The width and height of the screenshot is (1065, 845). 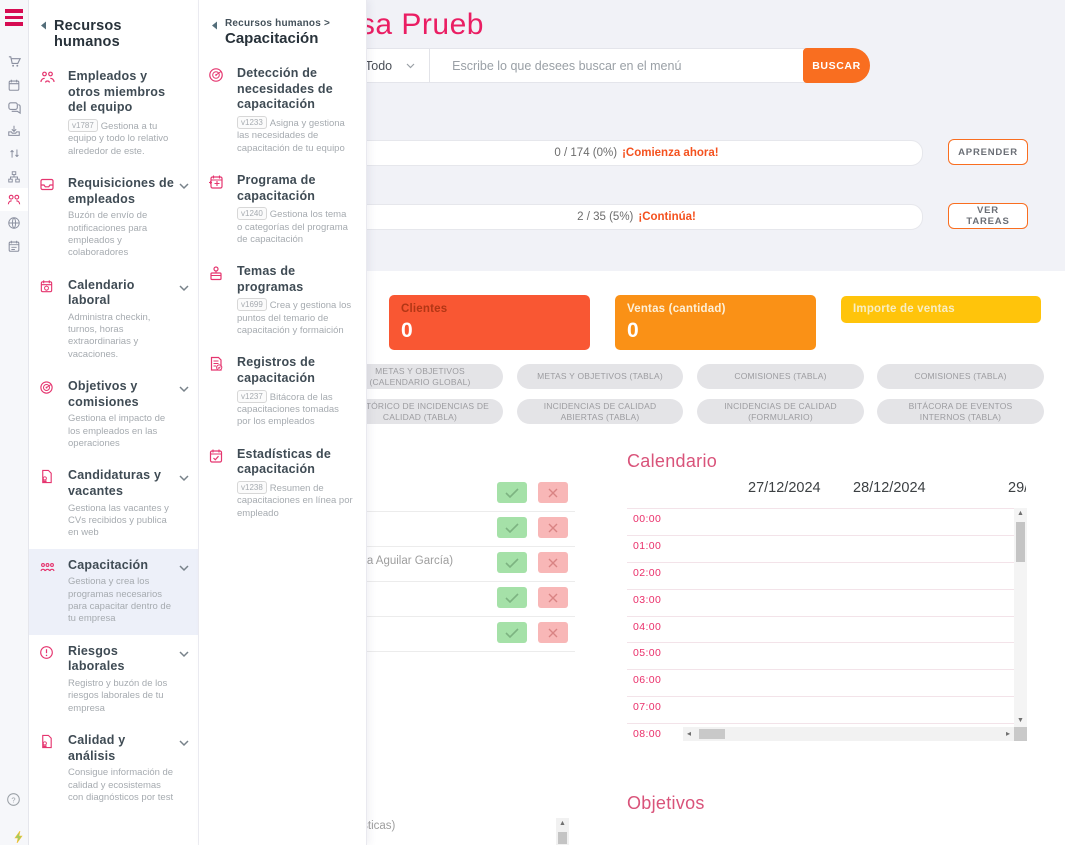 What do you see at coordinates (276, 187) in the screenshot?
I see `submenu-item-label: Programa de capacitación` at bounding box center [276, 187].